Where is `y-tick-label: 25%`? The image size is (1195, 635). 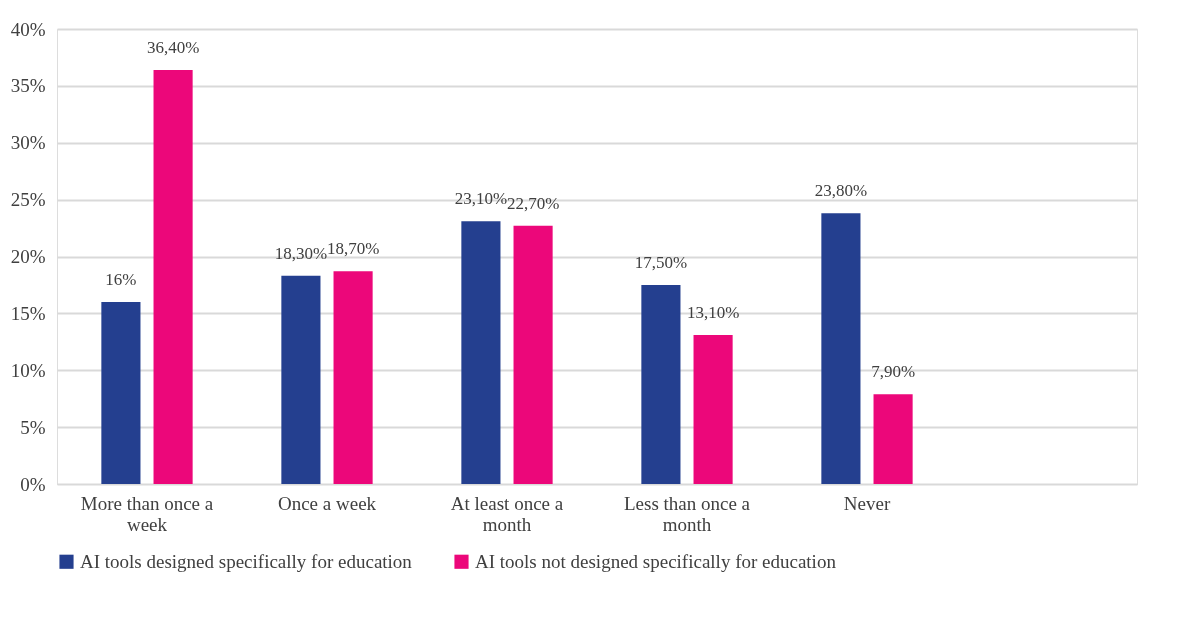 y-tick-label: 25% is located at coordinates (28, 200).